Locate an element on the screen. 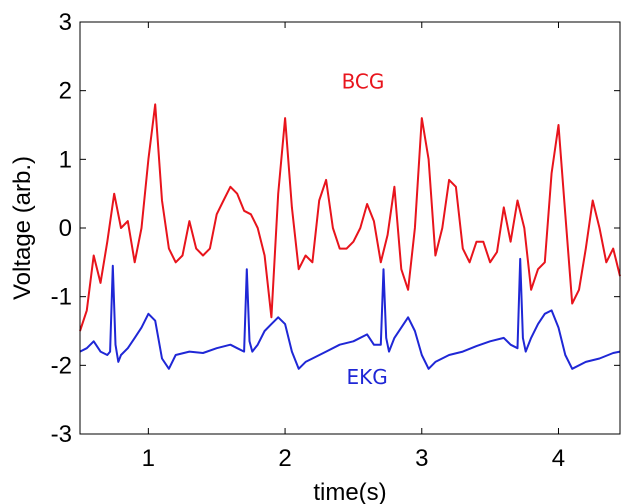 The height and width of the screenshot is (504, 621). y-tick-label: -3 is located at coordinates (61, 434).